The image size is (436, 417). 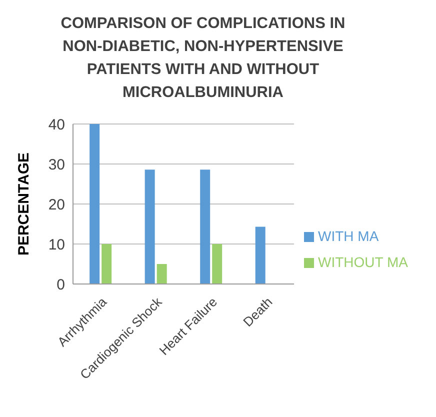 I want to click on y-axis-title: PERCENTAGE, so click(x=23, y=204).